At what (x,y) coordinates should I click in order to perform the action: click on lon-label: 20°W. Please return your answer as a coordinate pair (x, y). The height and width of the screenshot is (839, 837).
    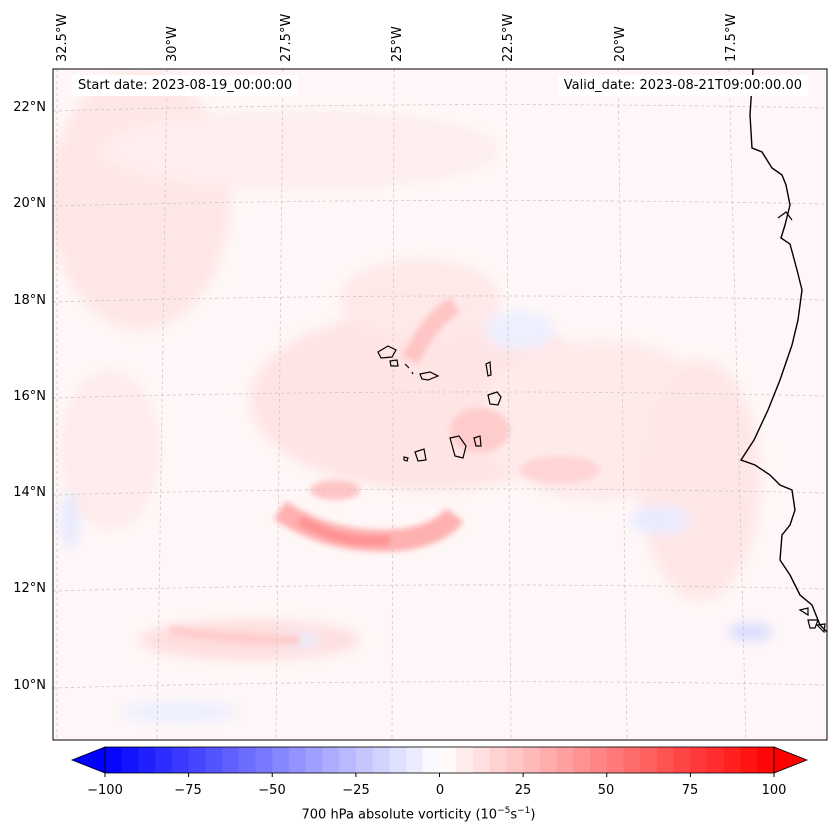
    Looking at the image, I should click on (620, 44).